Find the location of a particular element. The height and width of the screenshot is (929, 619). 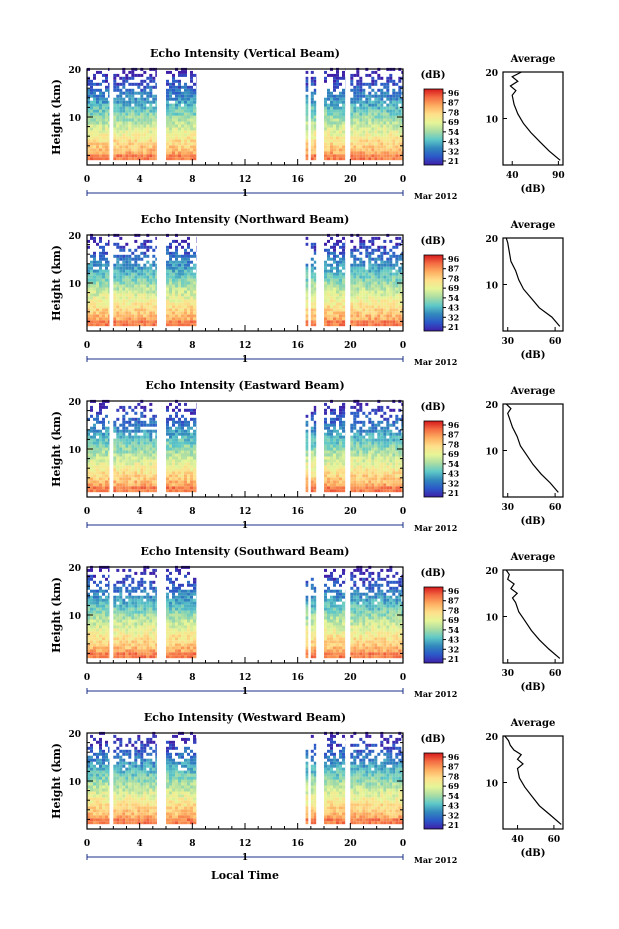

day-marker: 1 is located at coordinates (245, 360).